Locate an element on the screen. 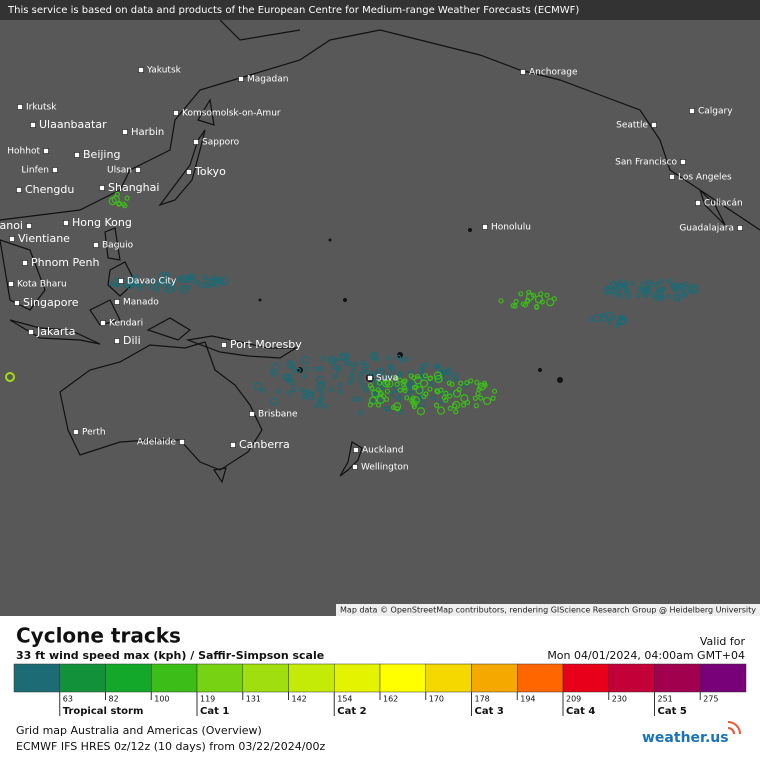  city-label: Singapore is located at coordinates (51, 302).